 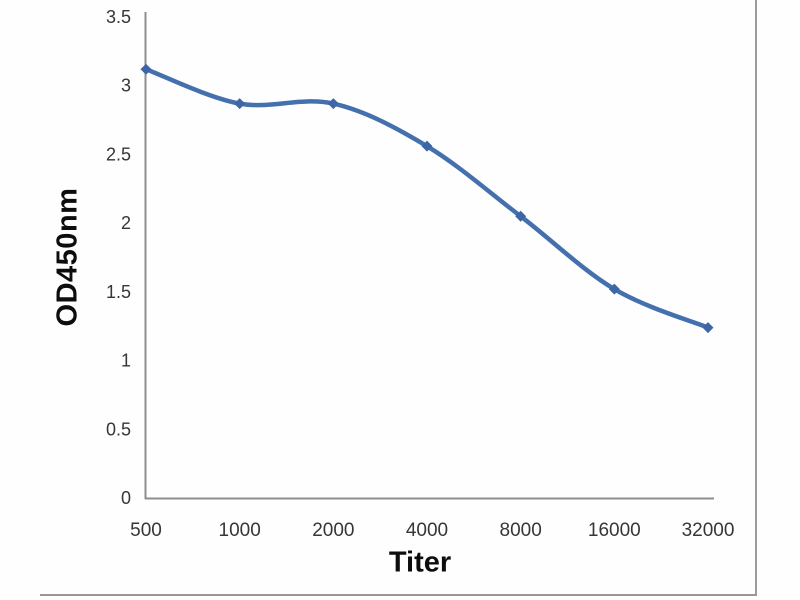 I want to click on x-tick-label: 500, so click(x=146, y=530).